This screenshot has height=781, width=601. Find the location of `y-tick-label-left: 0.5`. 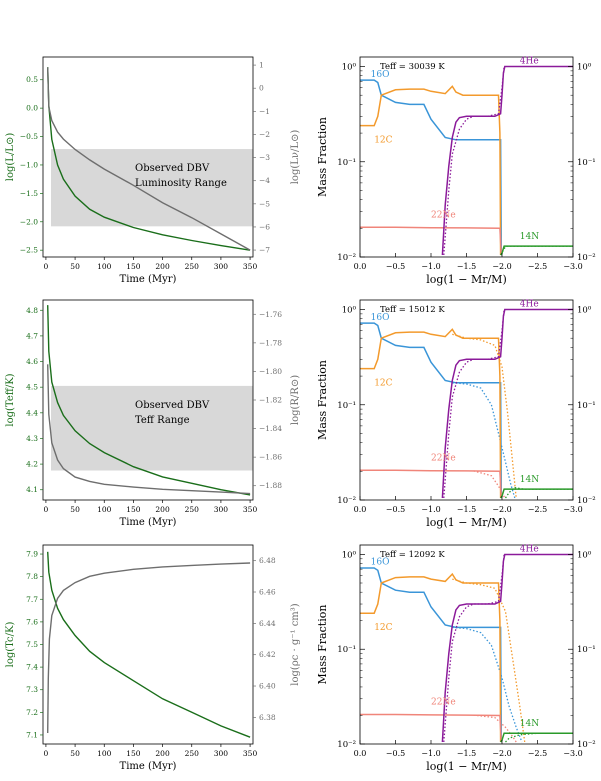

y-tick-label-left: 0.5 is located at coordinates (32, 79).